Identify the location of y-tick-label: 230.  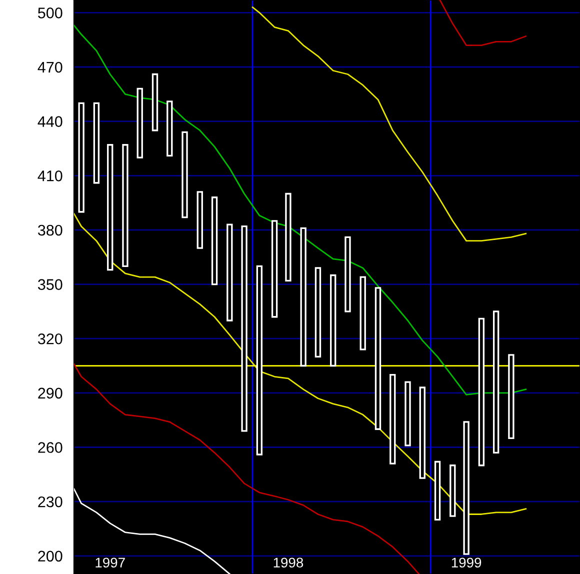
(50, 502).